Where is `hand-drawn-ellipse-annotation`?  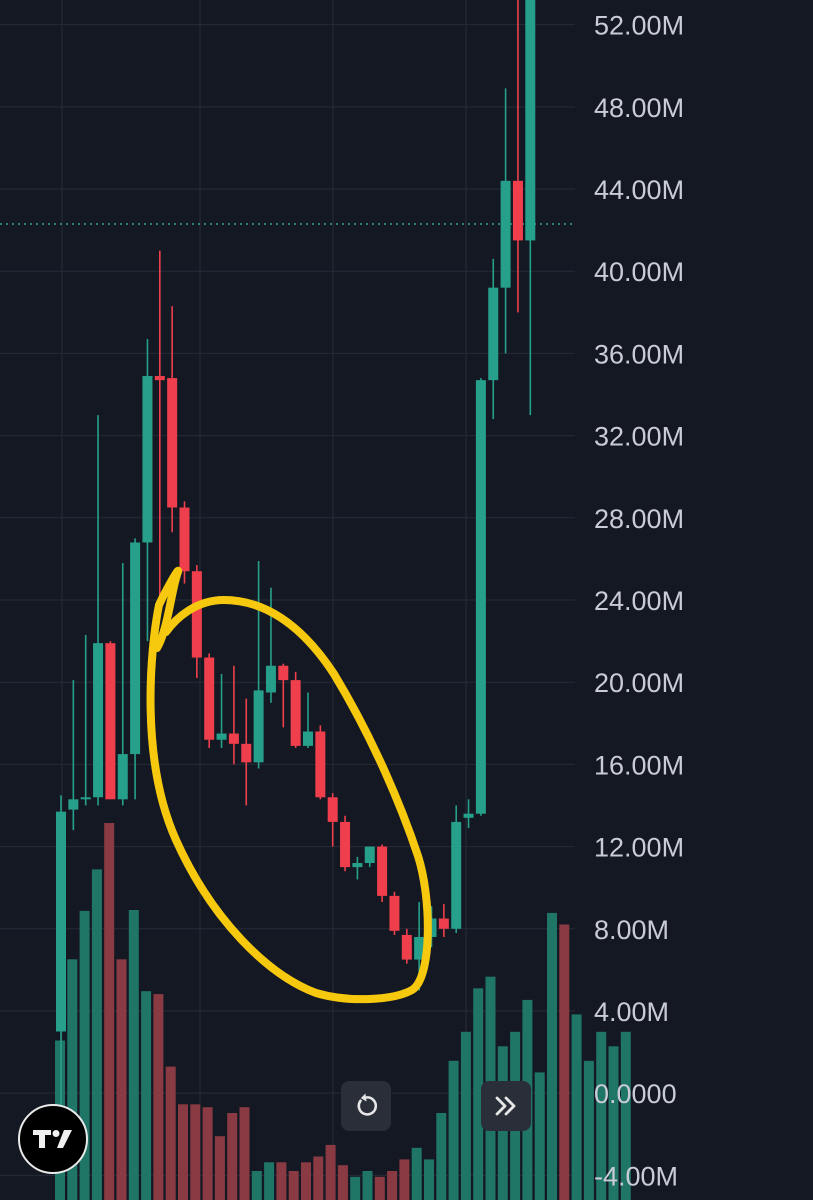
hand-drawn-ellipse-annotation is located at coordinates (289, 785).